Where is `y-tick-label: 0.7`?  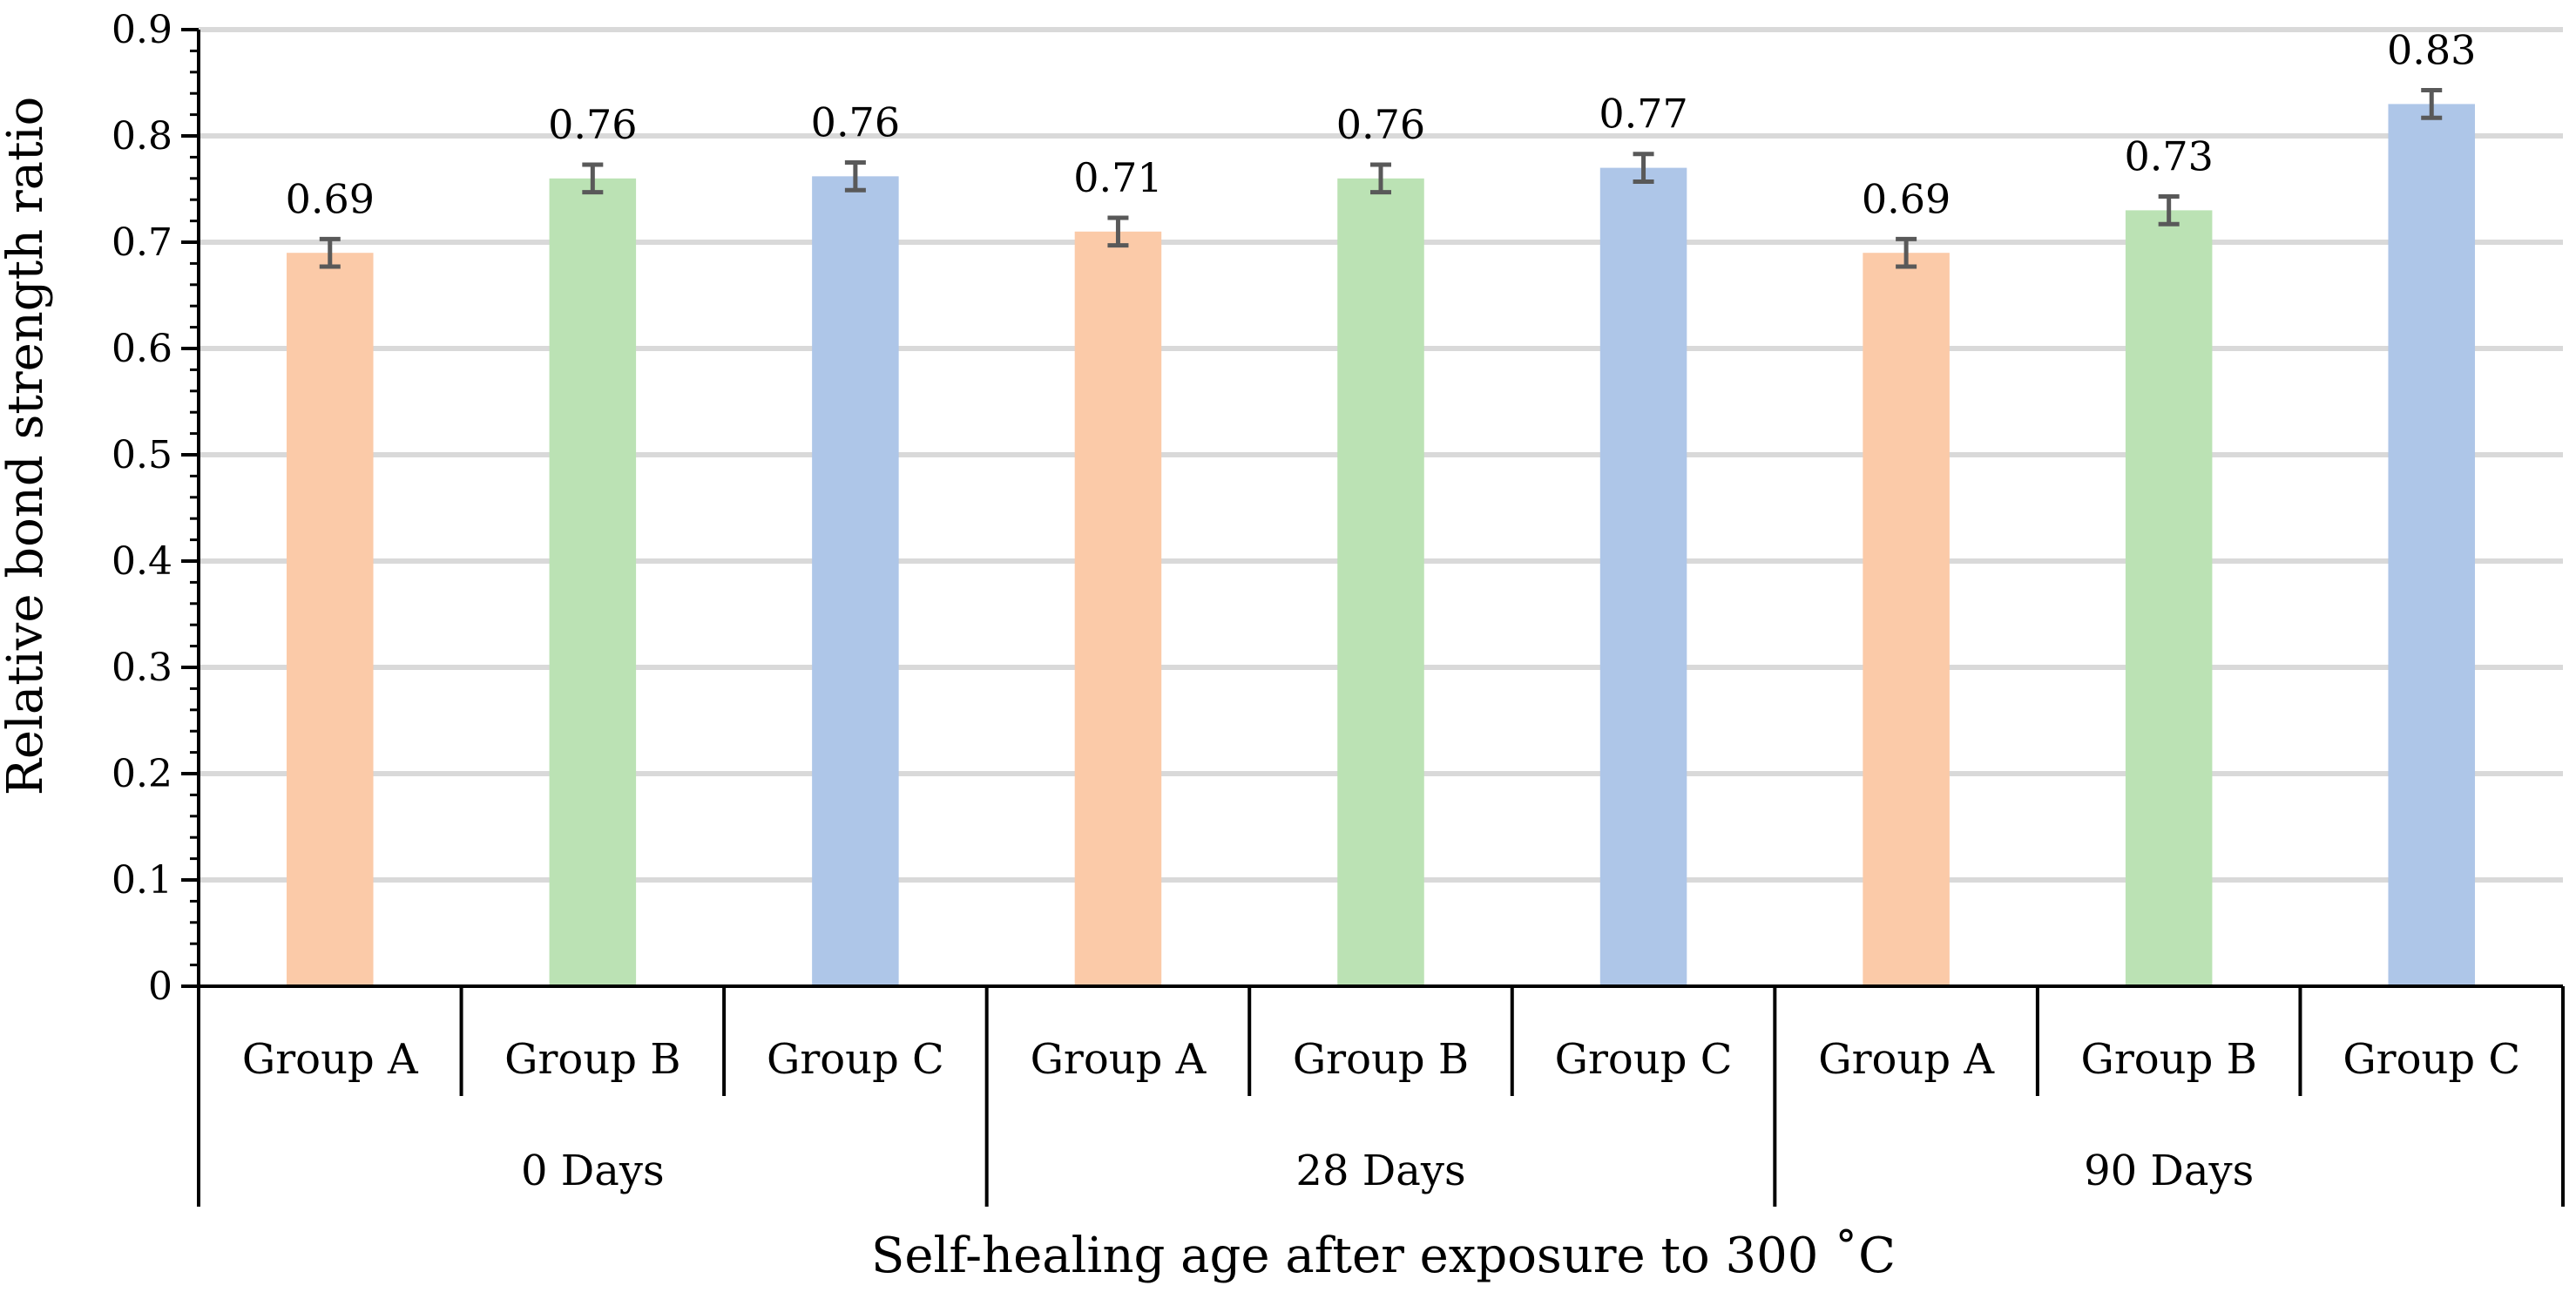 y-tick-label: 0.7 is located at coordinates (142, 242).